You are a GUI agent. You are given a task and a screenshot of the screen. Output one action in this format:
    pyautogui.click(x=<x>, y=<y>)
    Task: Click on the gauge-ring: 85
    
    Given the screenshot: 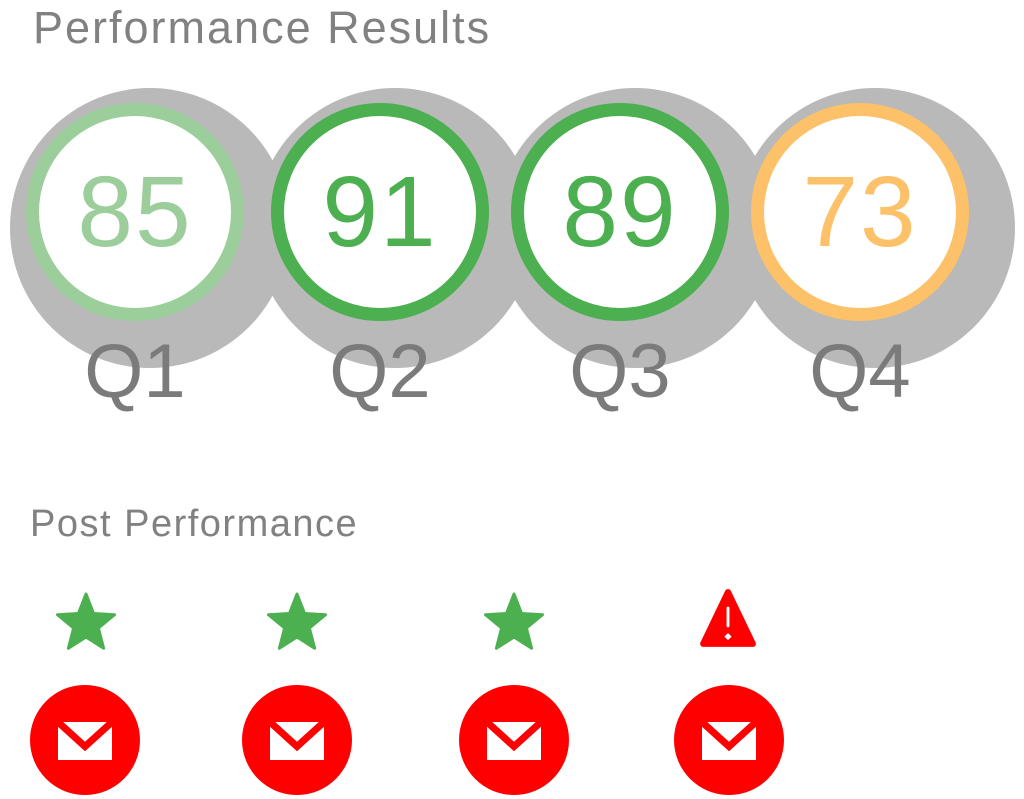 What is the action you would take?
    pyautogui.click(x=135, y=212)
    